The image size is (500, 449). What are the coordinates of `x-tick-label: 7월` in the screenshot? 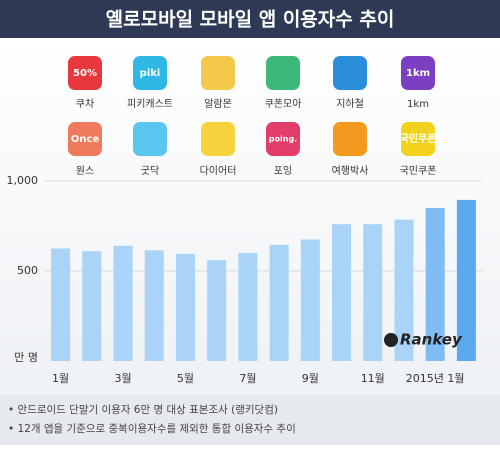 It's located at (247, 378).